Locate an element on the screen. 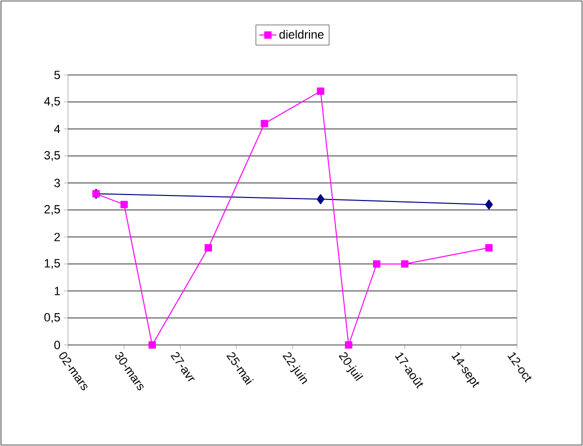  y-tick-label: 1,5 is located at coordinates (52, 264).